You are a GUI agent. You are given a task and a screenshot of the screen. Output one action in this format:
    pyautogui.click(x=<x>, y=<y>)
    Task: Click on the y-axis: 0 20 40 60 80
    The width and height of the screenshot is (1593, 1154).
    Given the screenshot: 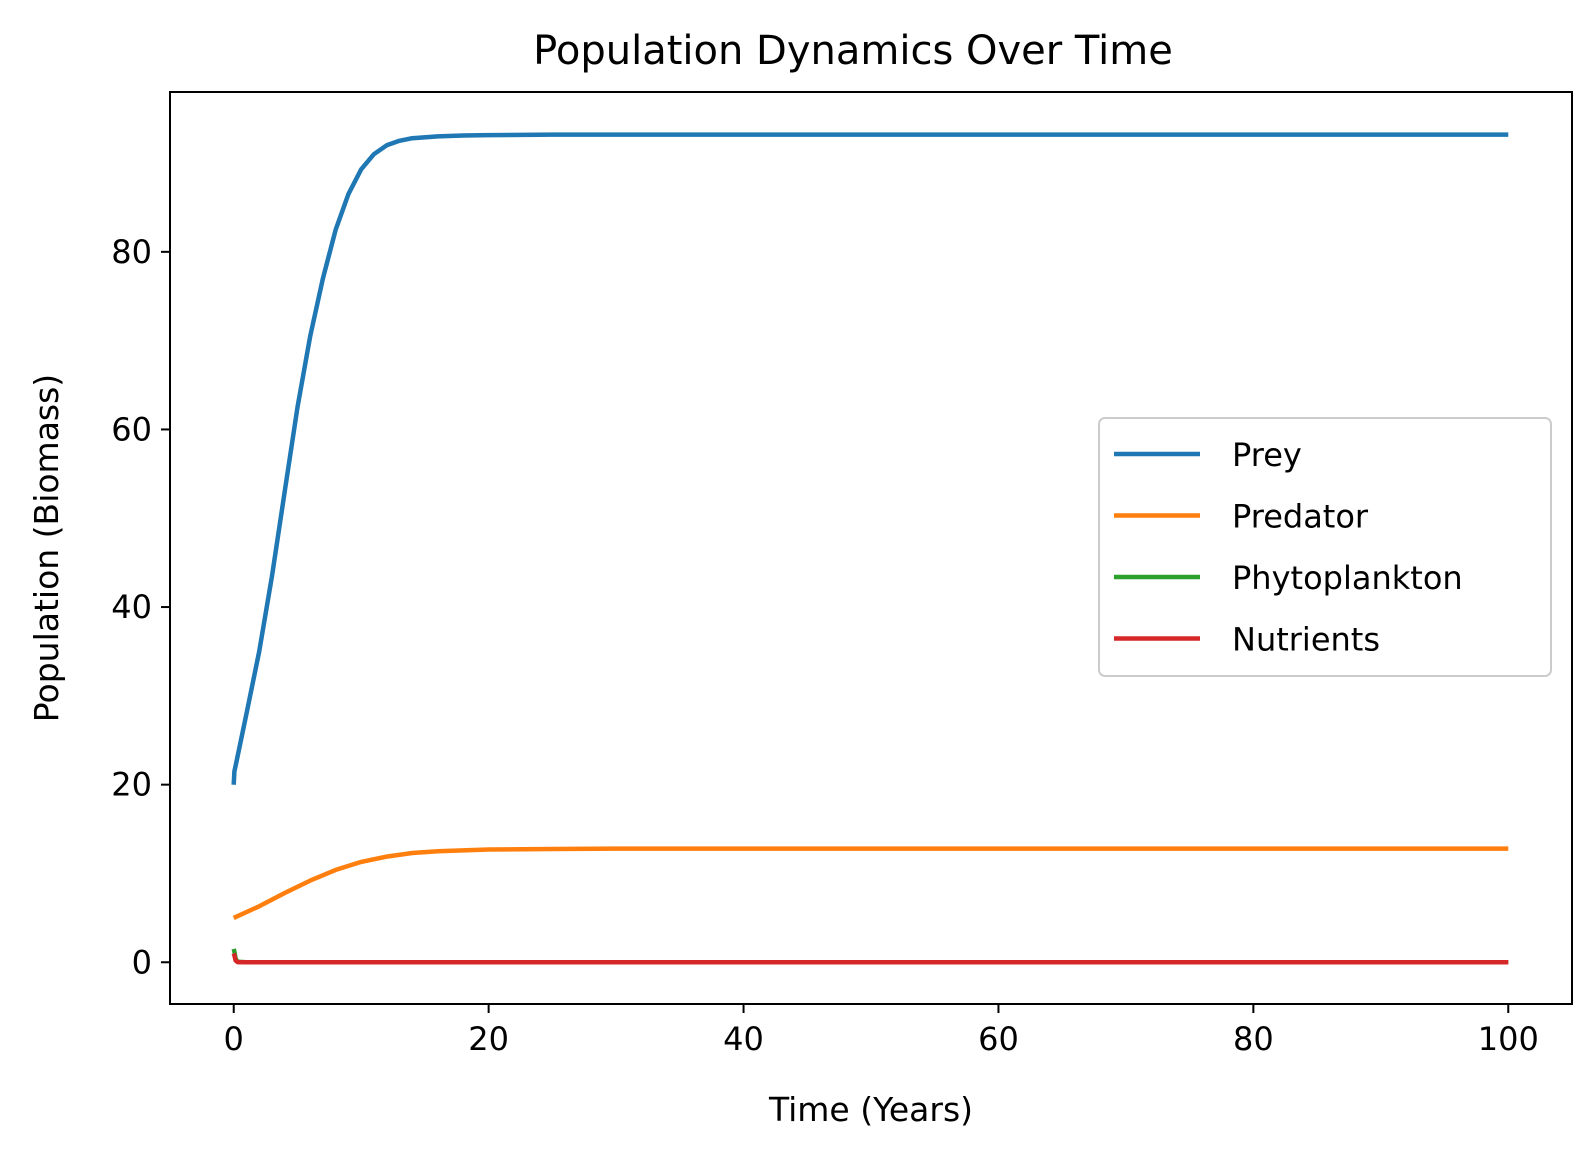 What is the action you would take?
    pyautogui.click(x=140, y=607)
    